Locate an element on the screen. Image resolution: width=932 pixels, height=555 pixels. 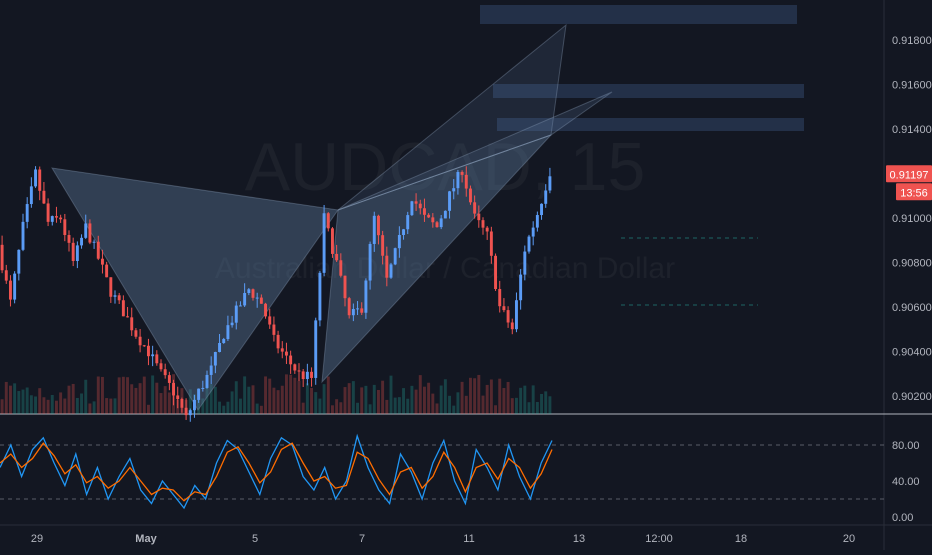
stochastic-line-k is located at coordinates (276, 471).